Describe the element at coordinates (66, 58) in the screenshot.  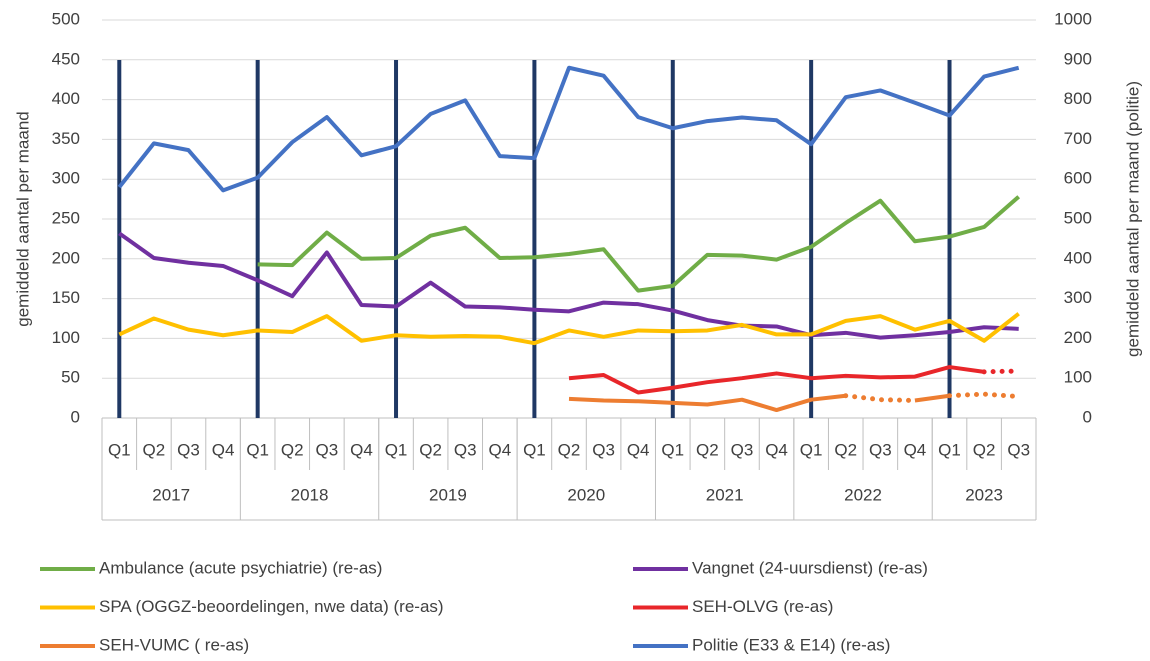
I see `y-tick-label: 450` at that location.